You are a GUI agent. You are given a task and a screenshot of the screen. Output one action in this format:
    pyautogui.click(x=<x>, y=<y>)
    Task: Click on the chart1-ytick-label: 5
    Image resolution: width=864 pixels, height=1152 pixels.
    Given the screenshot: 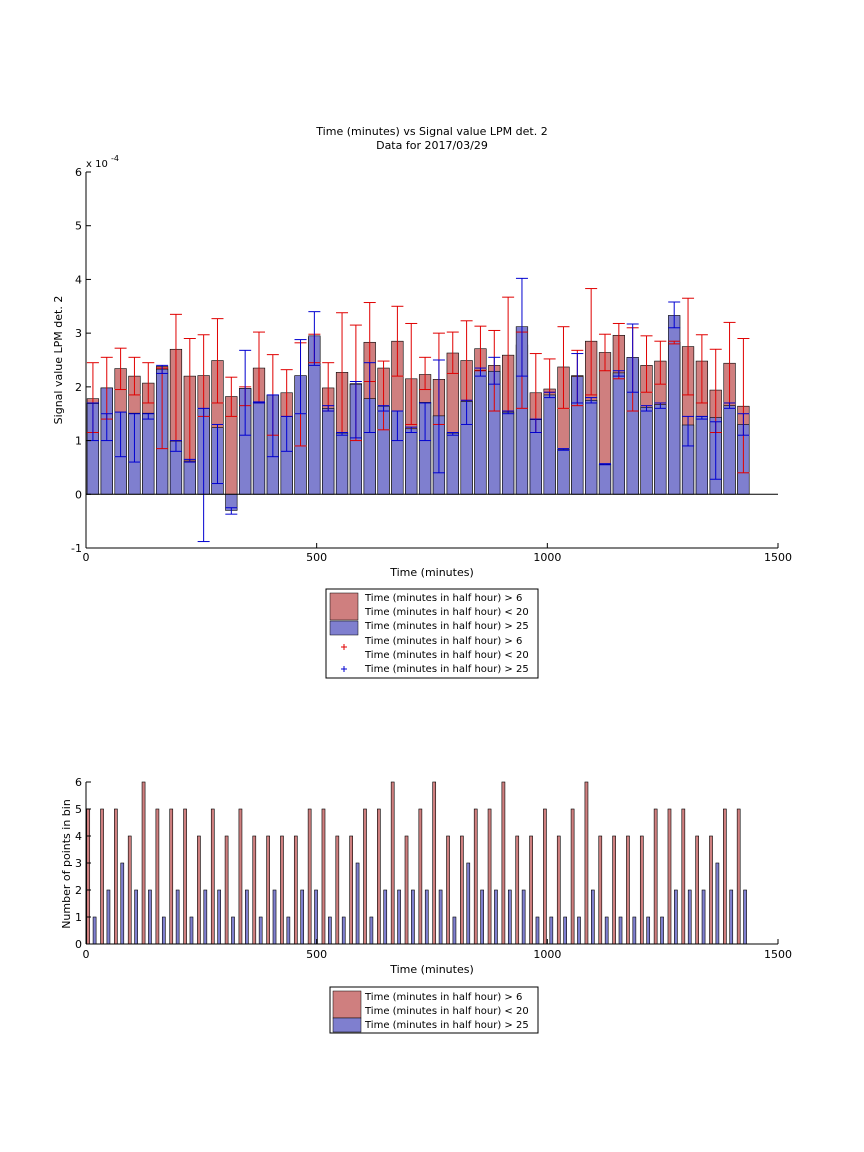 What is the action you would take?
    pyautogui.click(x=78, y=226)
    